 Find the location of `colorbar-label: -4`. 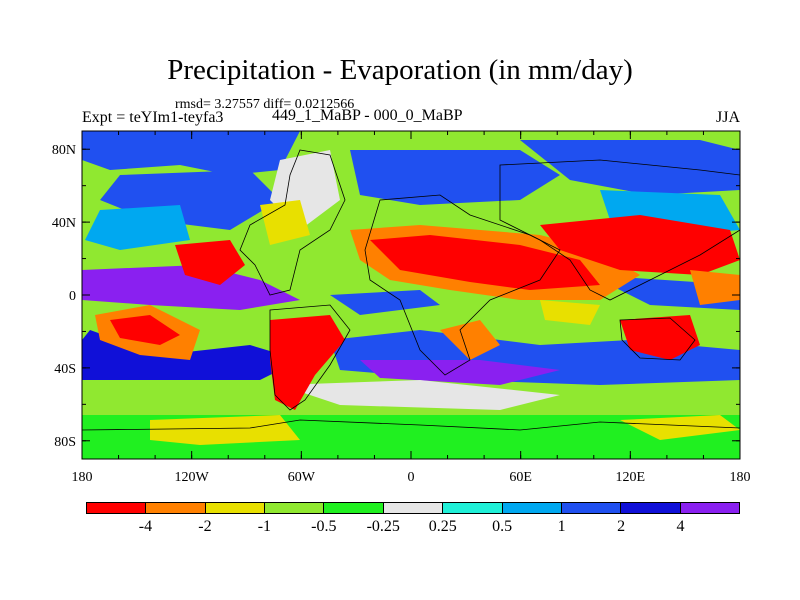

colorbar-label: -4 is located at coordinates (145, 526).